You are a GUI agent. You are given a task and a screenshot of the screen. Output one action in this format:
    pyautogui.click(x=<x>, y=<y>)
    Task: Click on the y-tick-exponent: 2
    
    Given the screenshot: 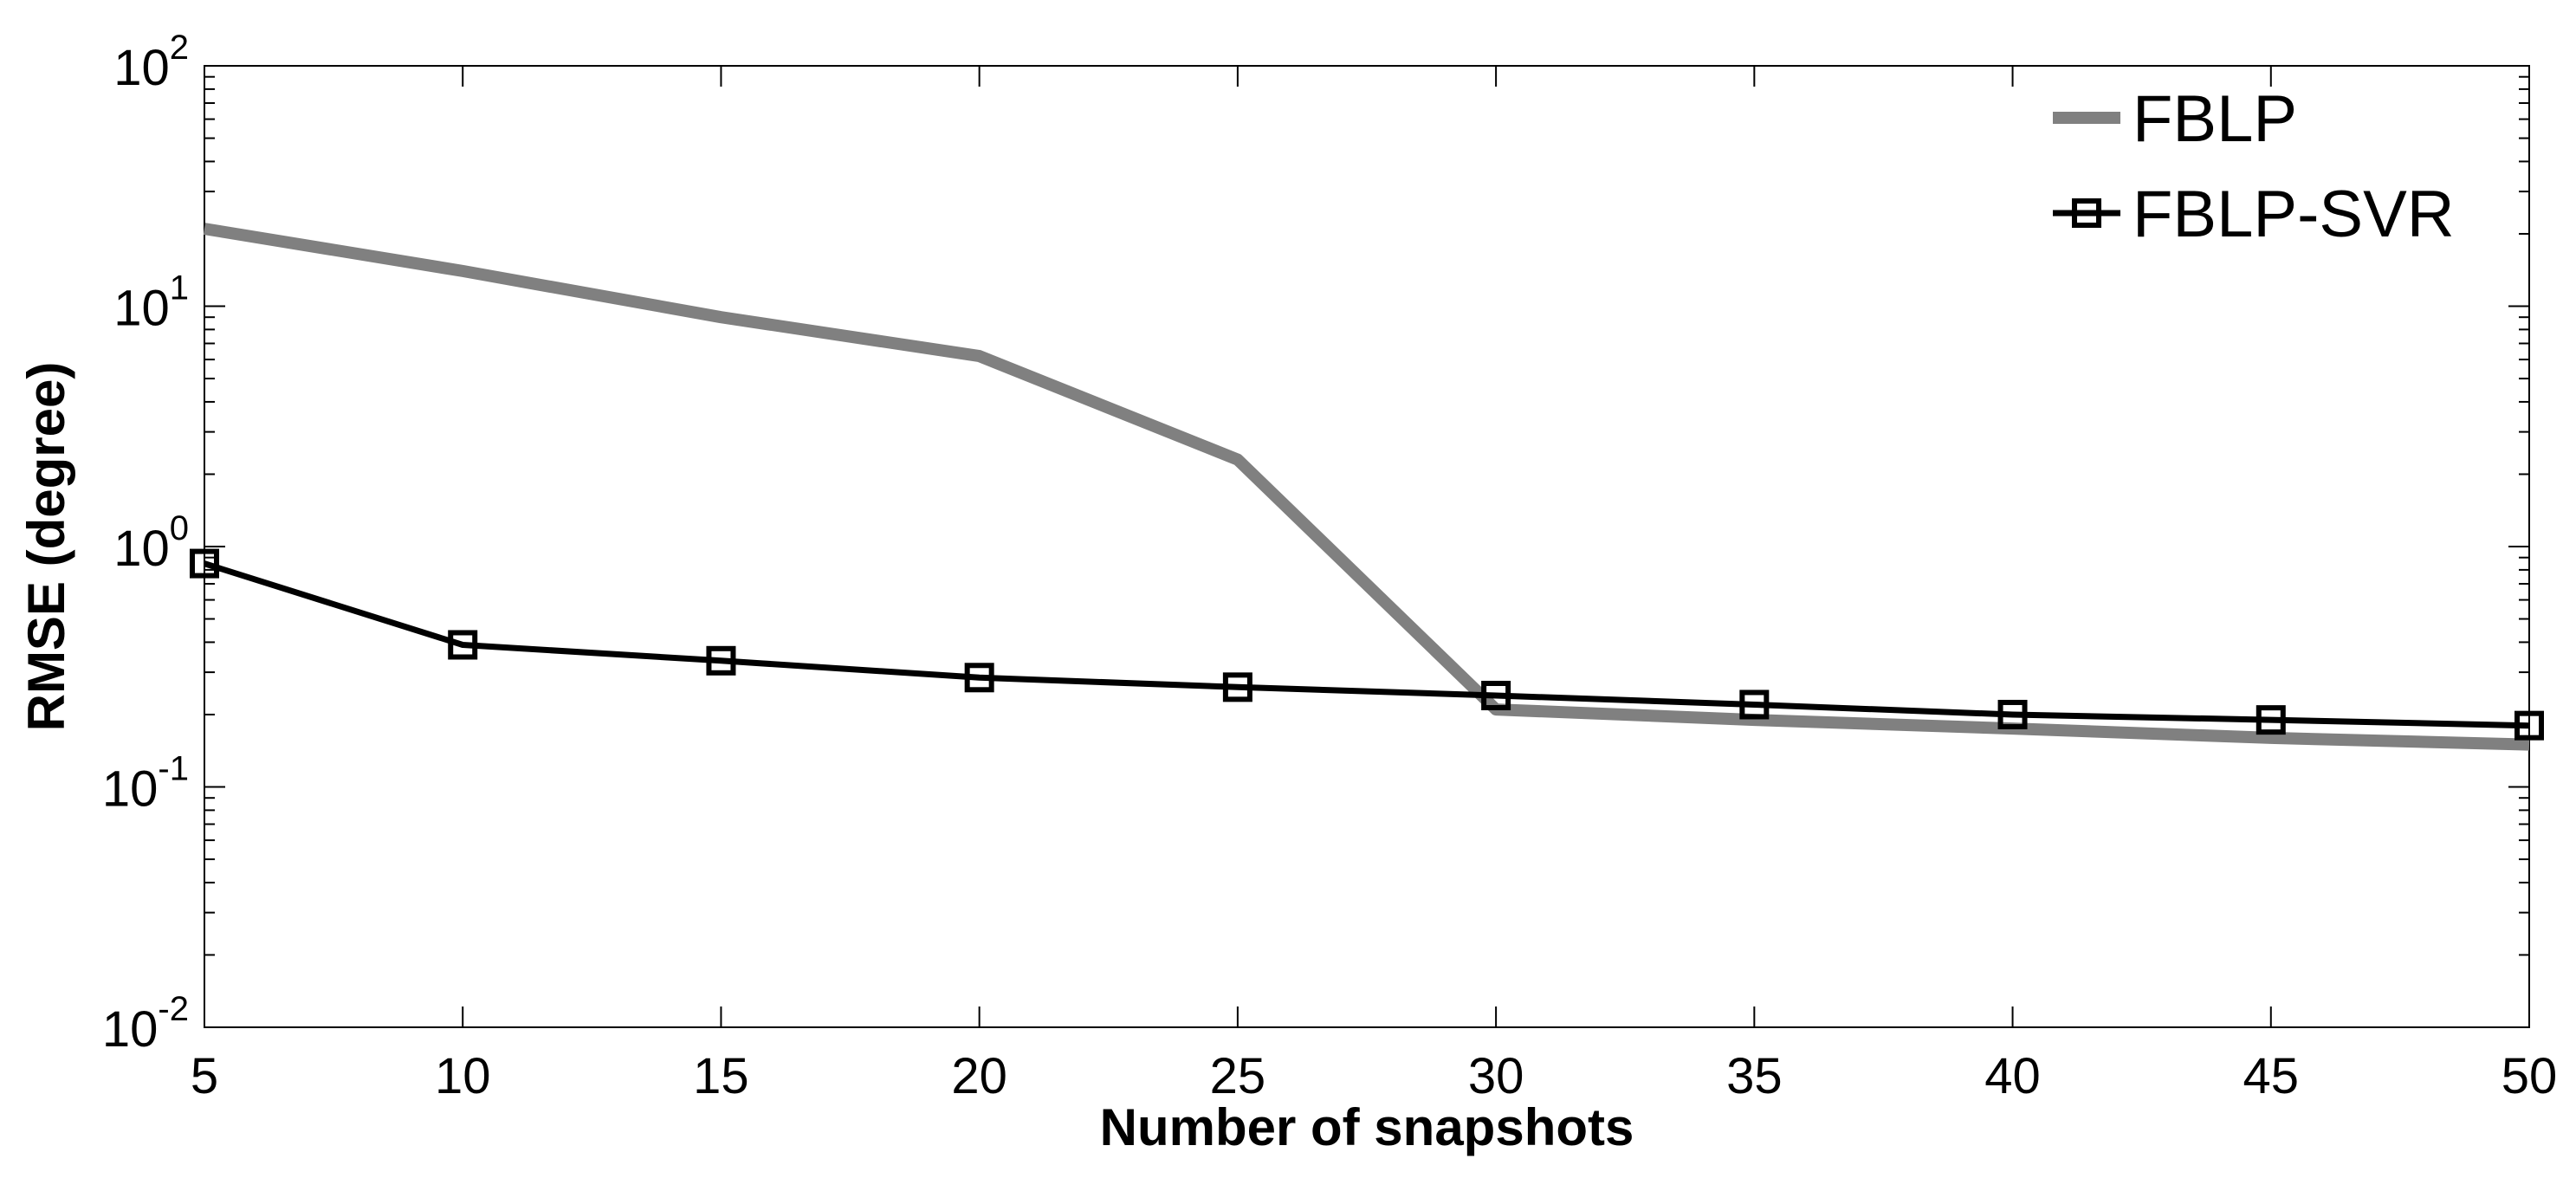 What is the action you would take?
    pyautogui.click(x=179, y=48)
    